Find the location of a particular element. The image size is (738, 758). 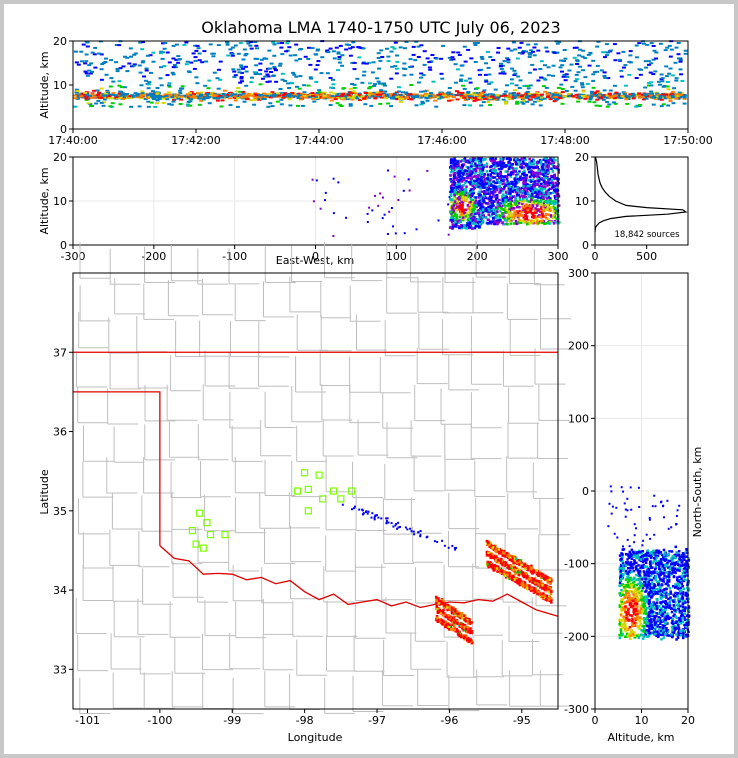

histogram-ytick-label: 20 is located at coordinates (582, 157).